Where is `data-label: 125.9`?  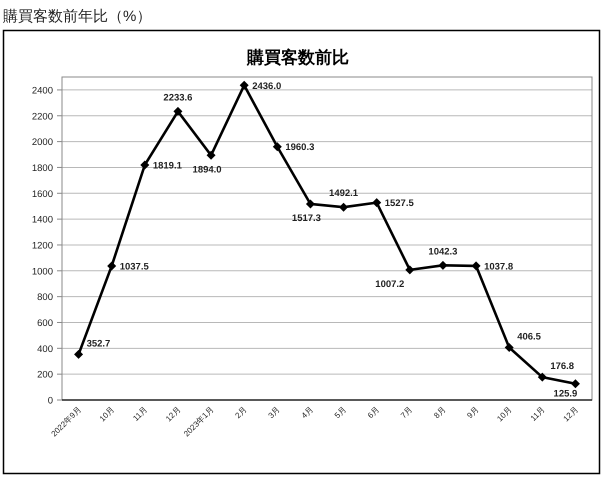
data-label: 125.9 is located at coordinates (566, 394).